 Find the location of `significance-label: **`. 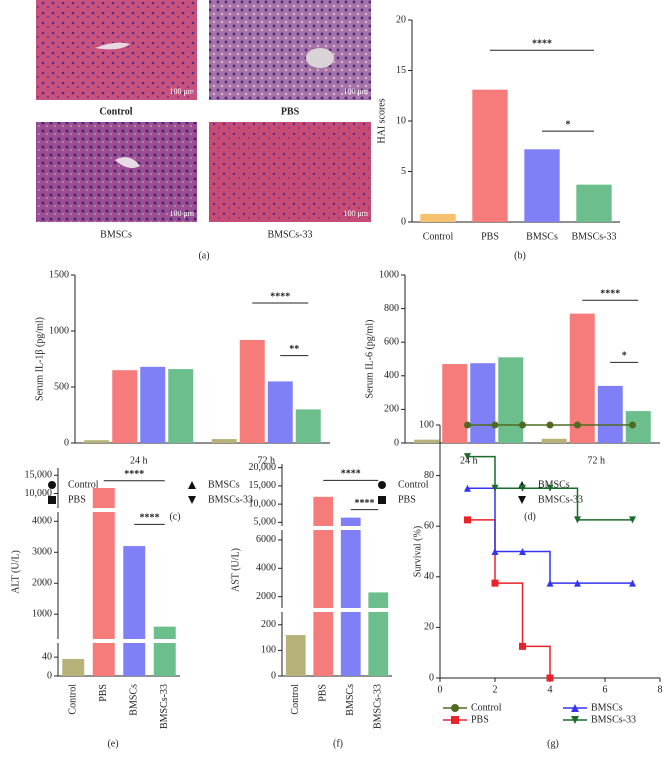

significance-label: ** is located at coordinates (294, 349).